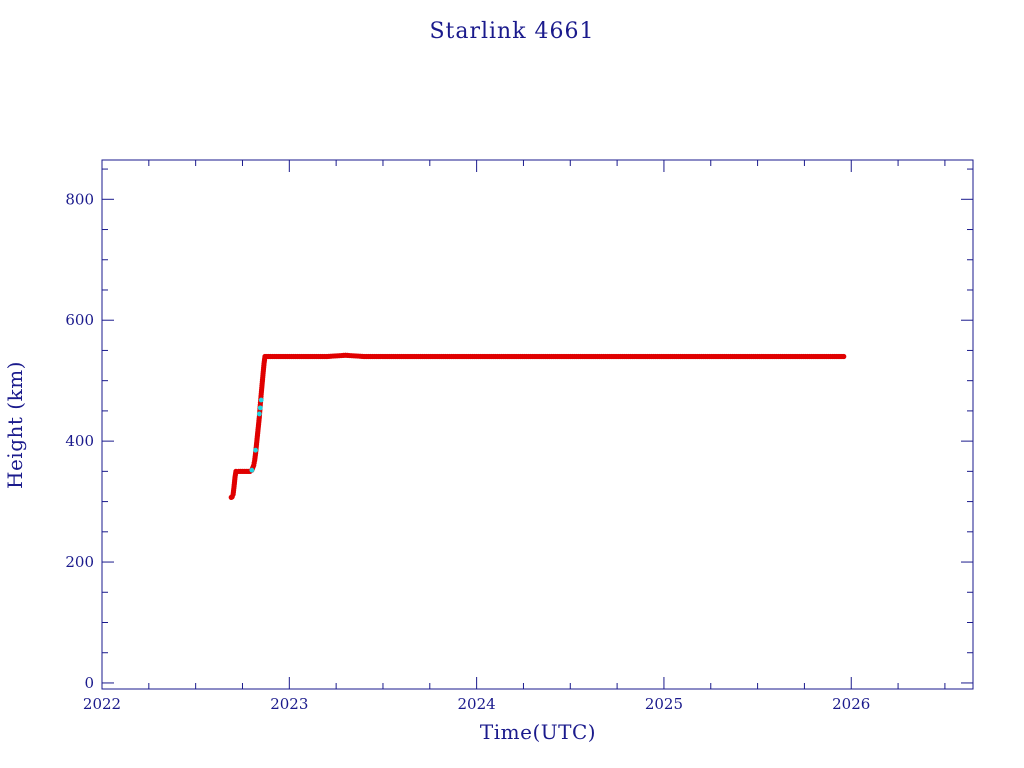 The image size is (1024, 768). I want to click on chart-title: Starlink 4661, so click(511, 31).